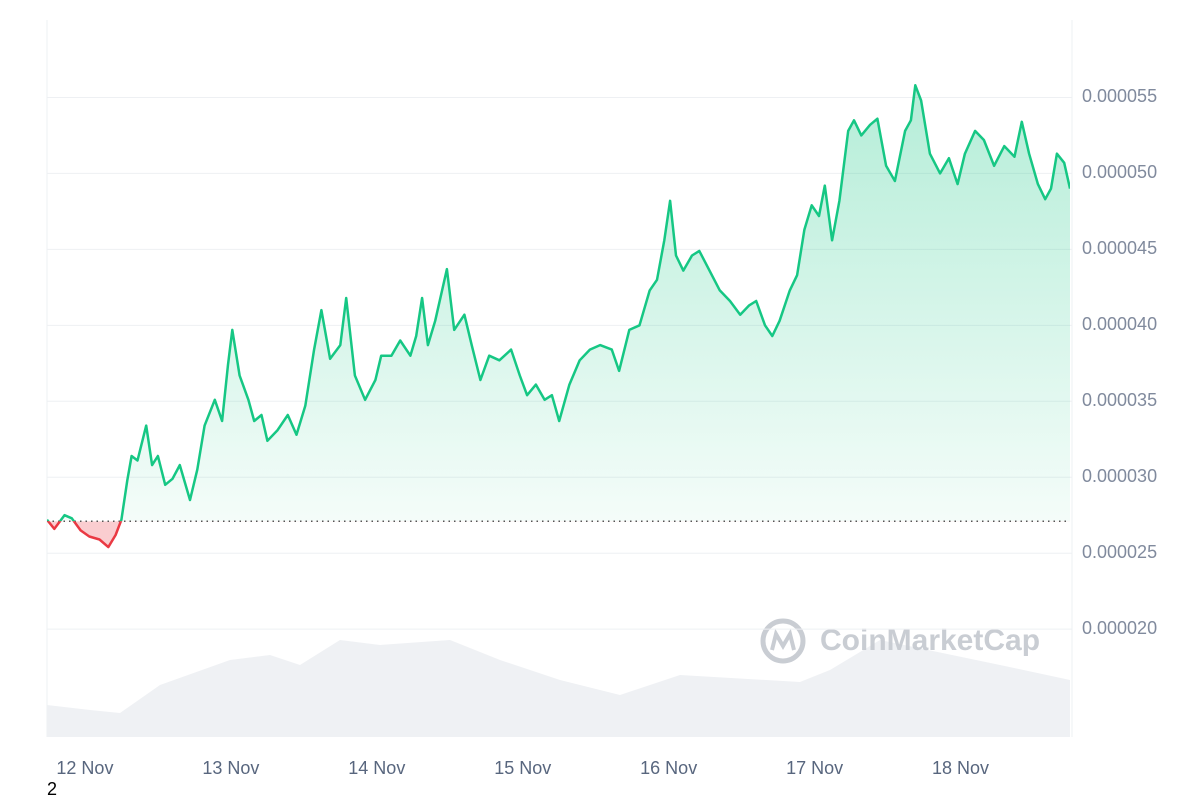 The height and width of the screenshot is (800, 1200). What do you see at coordinates (1119, 324) in the screenshot?
I see `y-tick-label: 0.000040` at bounding box center [1119, 324].